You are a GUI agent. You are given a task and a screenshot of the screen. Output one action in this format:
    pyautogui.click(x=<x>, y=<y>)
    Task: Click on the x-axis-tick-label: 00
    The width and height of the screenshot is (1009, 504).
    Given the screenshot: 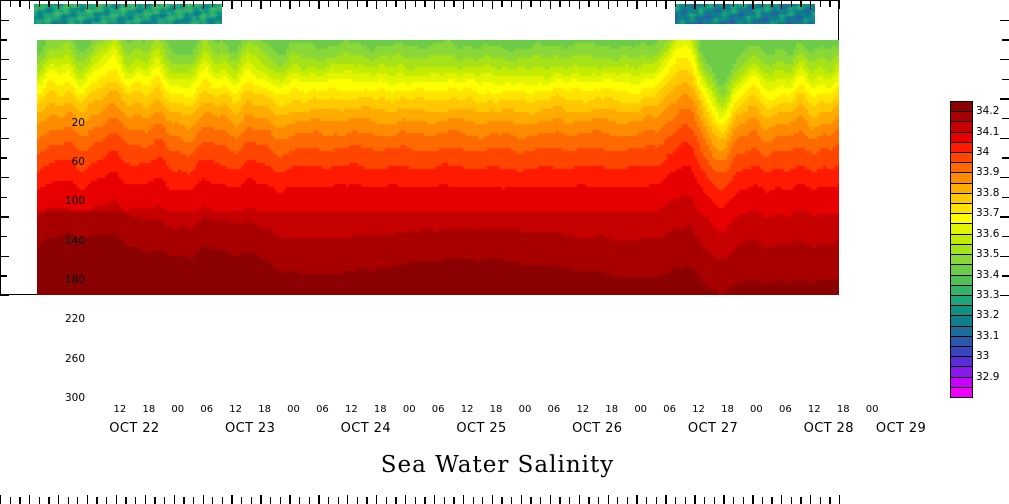 What is the action you would take?
    pyautogui.click(x=872, y=409)
    